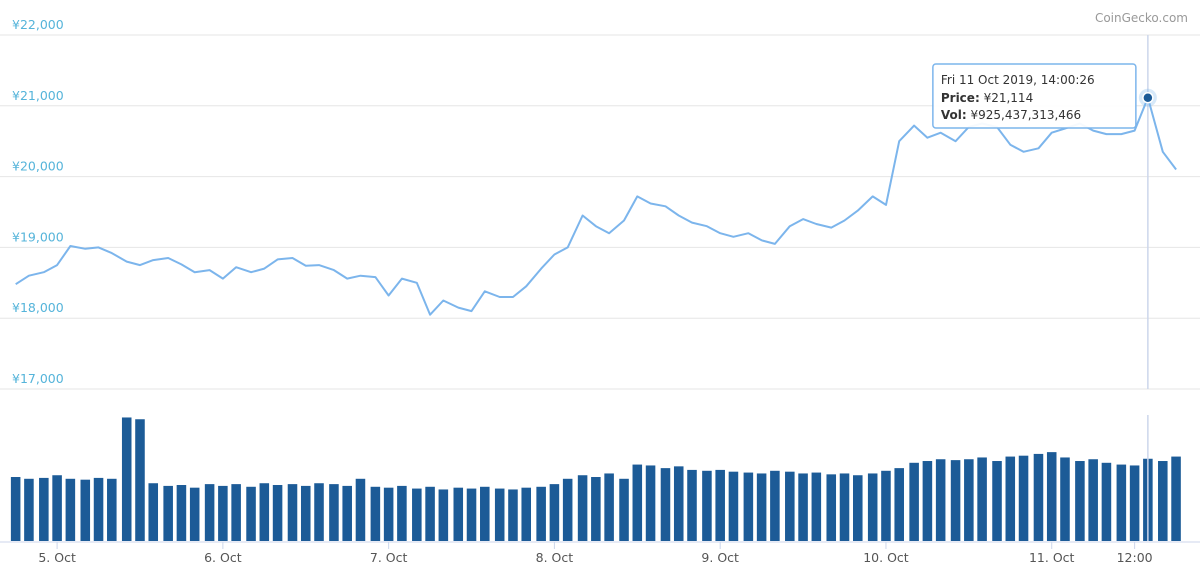 The height and width of the screenshot is (581, 1200). I want to click on x-tick-label: 10. Oct, so click(886, 557).